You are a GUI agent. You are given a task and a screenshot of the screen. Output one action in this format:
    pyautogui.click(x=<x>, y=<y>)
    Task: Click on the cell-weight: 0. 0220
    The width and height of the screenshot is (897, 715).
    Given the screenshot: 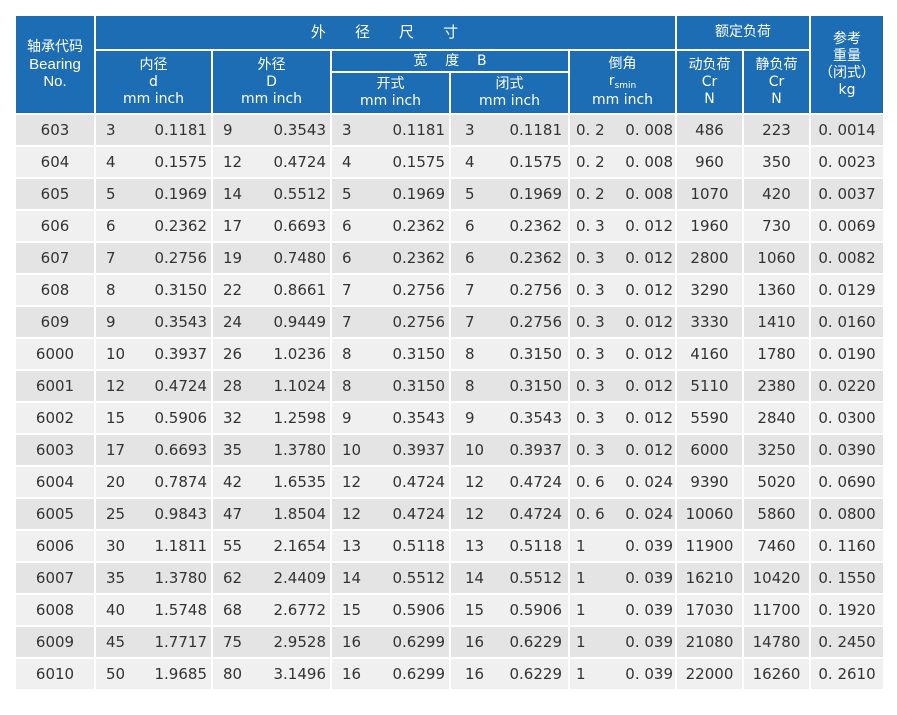 What is the action you would take?
    pyautogui.click(x=847, y=386)
    